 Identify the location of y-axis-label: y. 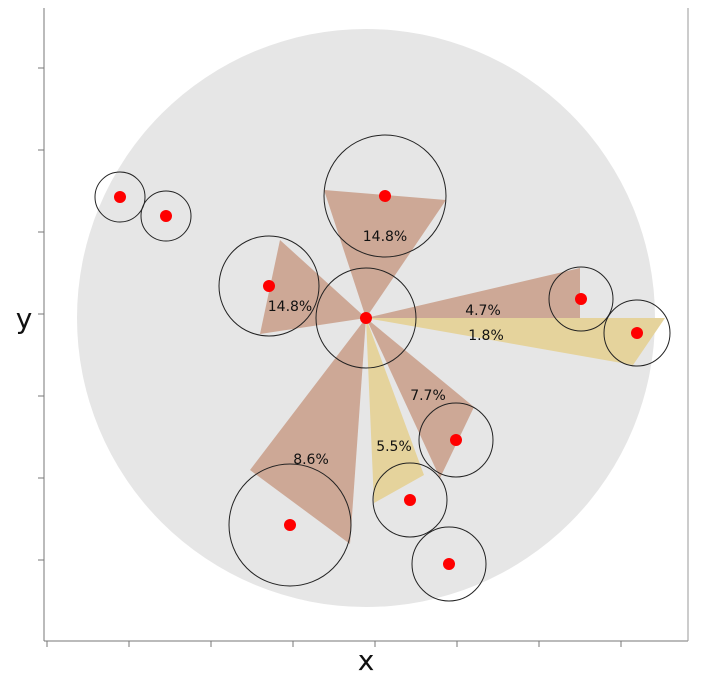
(24, 318).